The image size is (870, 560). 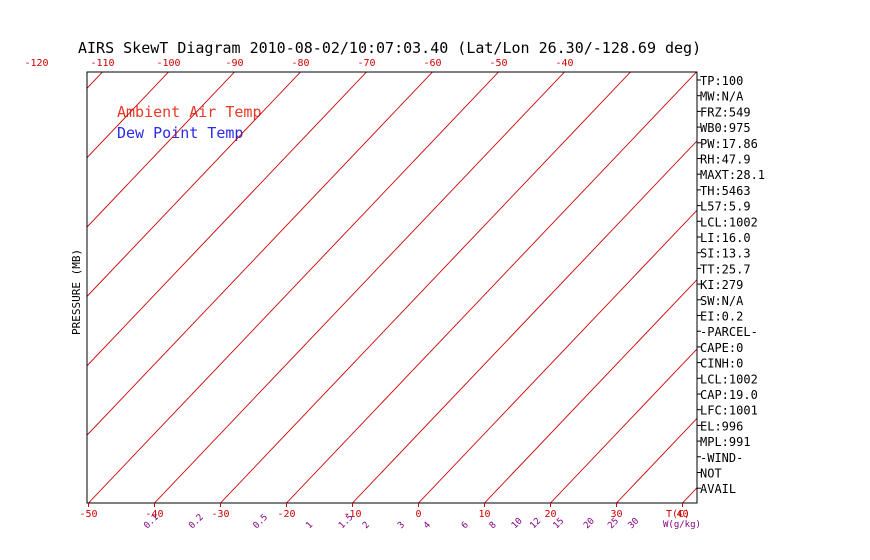 What do you see at coordinates (286, 514) in the screenshot?
I see `temperature-tick-label: -20` at bounding box center [286, 514].